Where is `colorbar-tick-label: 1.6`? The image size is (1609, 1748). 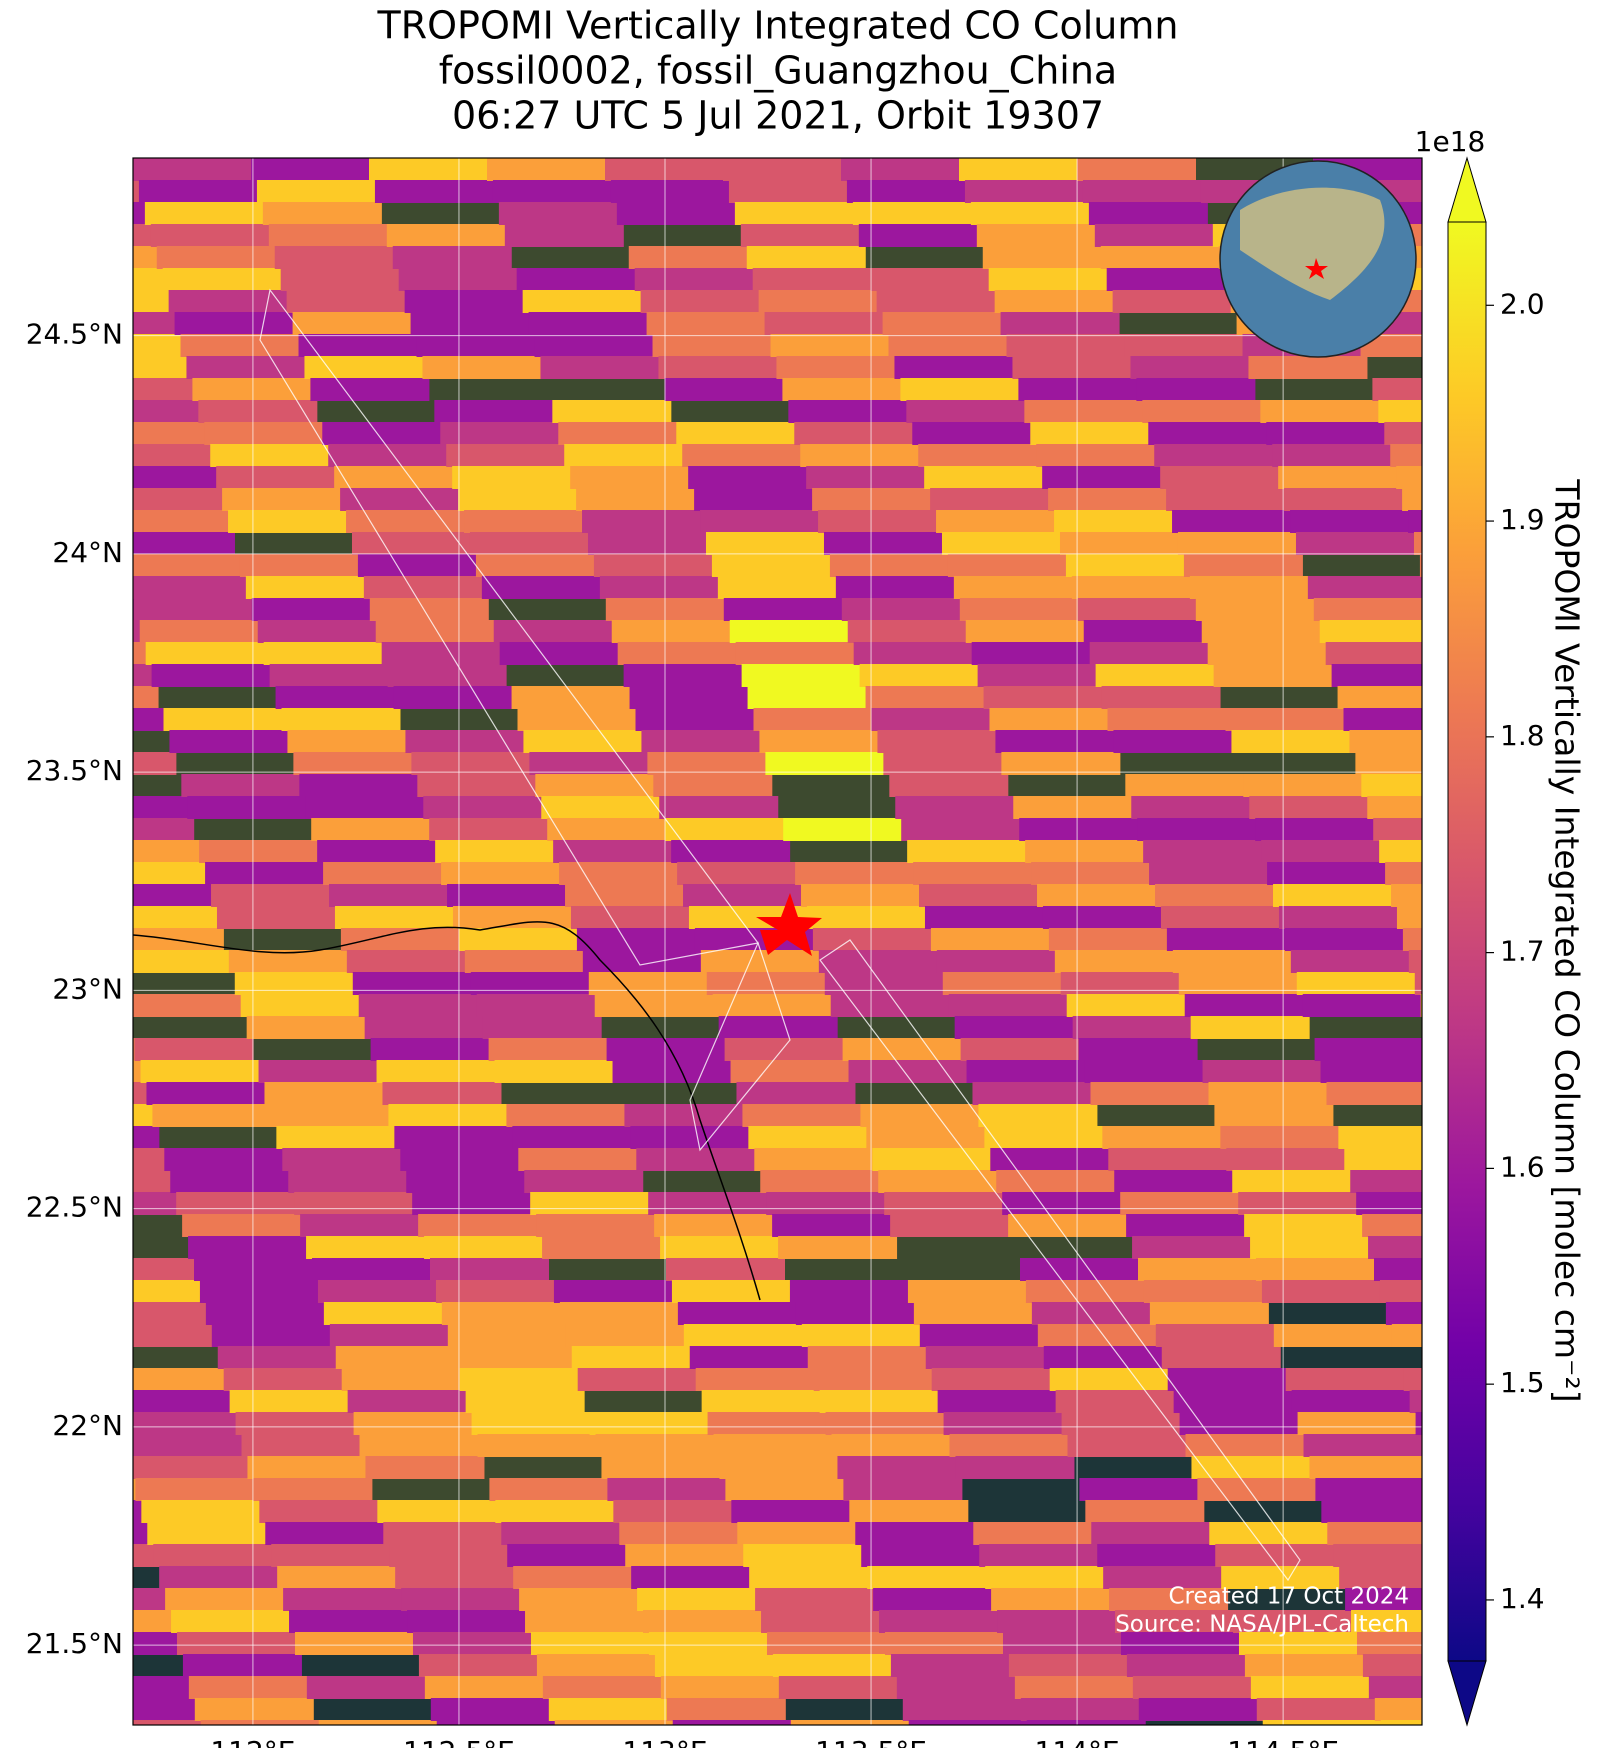
colorbar-tick-label: 1.6 is located at coordinates (1522, 1166).